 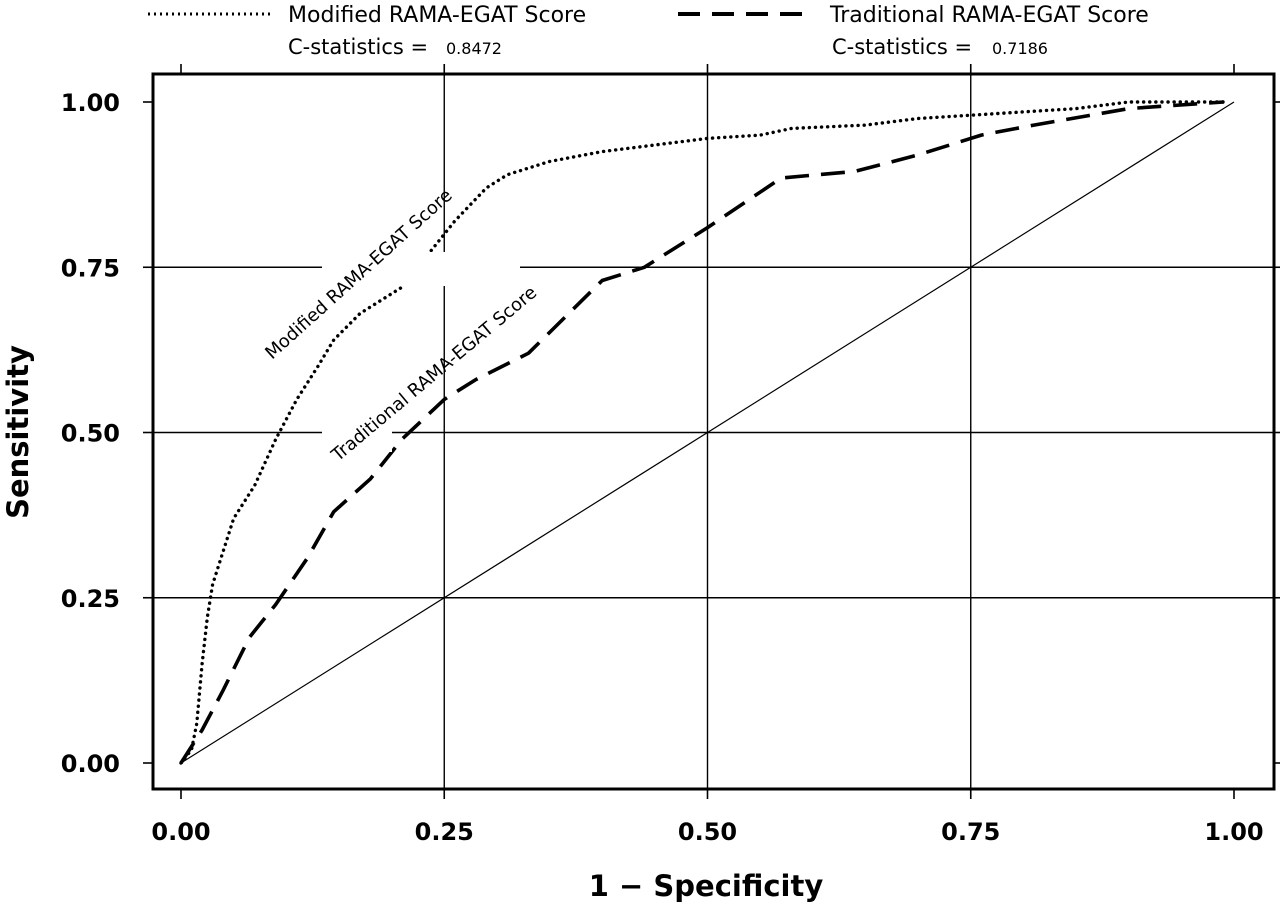 What do you see at coordinates (902, 47) in the screenshot?
I see `c-statistic-label-traditional: C-statistics =` at bounding box center [902, 47].